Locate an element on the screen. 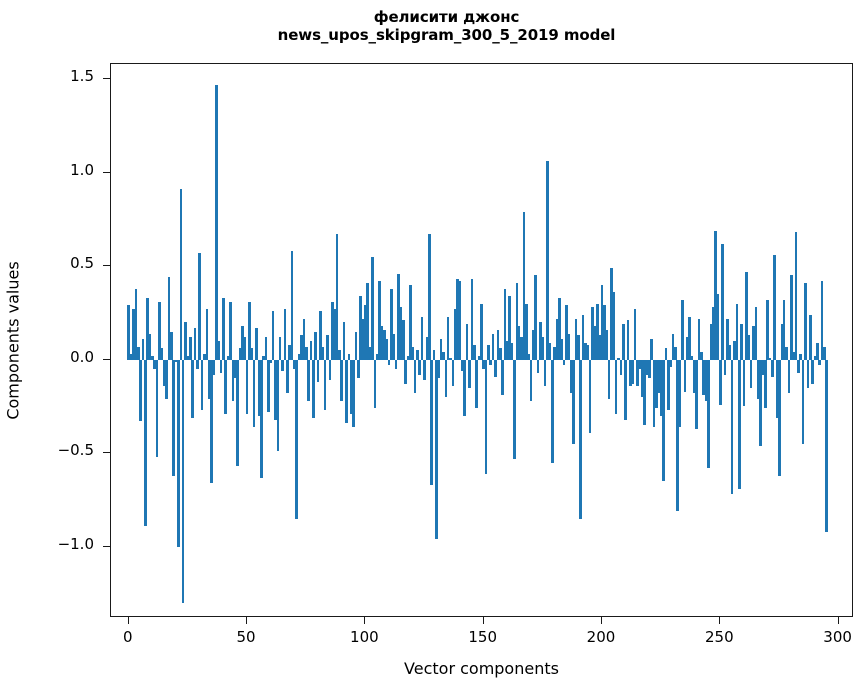  x-tick-label: 250 is located at coordinates (719, 637).